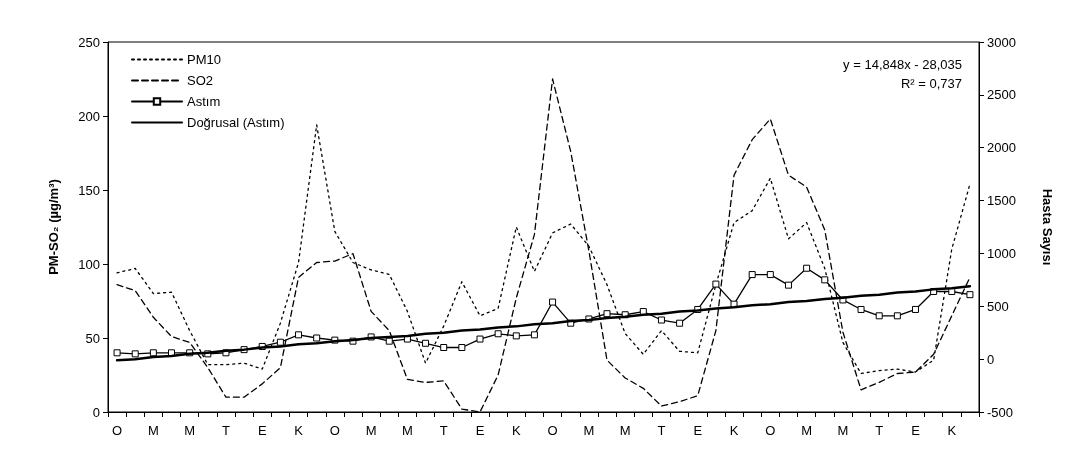  Describe the element at coordinates (96, 412) in the screenshot. I see `y-tick-label: 0` at that location.